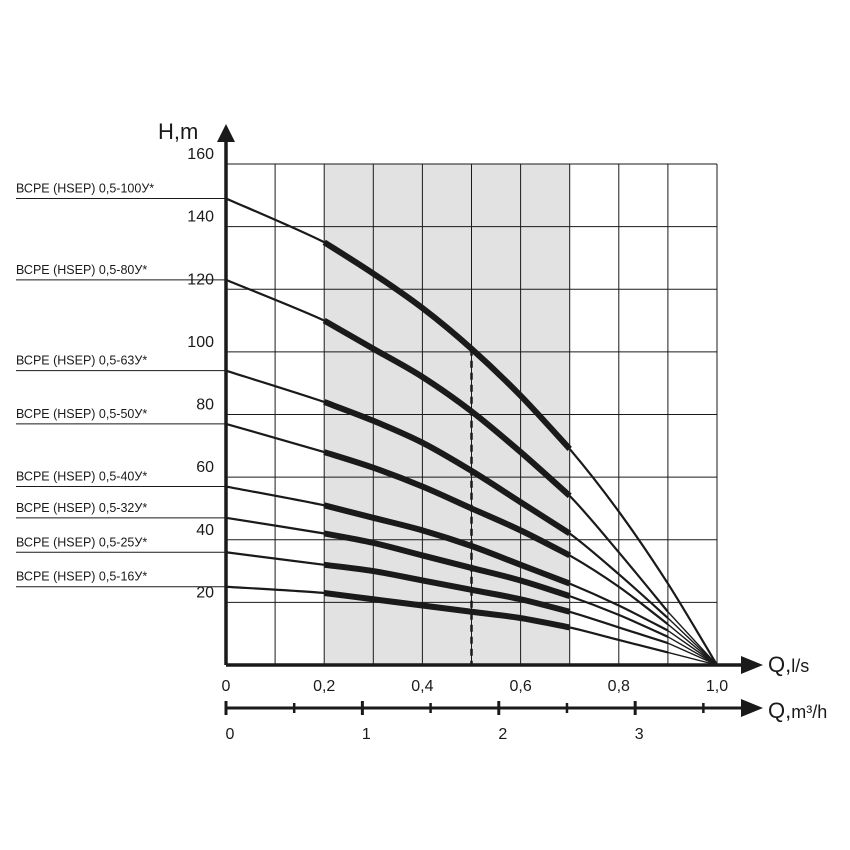 The height and width of the screenshot is (850, 850). Describe the element at coordinates (81, 270) in the screenshot. I see `series-label-2: ВСРЕ (HSEP) 0,5-80У*` at that location.